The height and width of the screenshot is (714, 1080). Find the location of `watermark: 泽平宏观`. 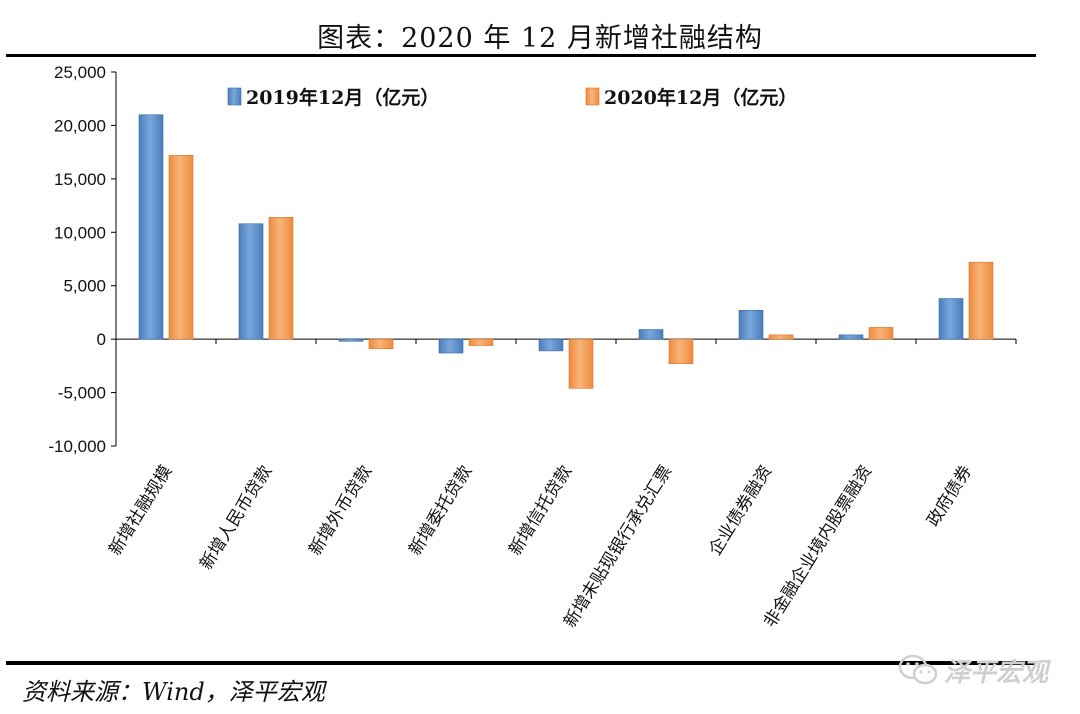

watermark: 泽平宏观 is located at coordinates (973, 670).